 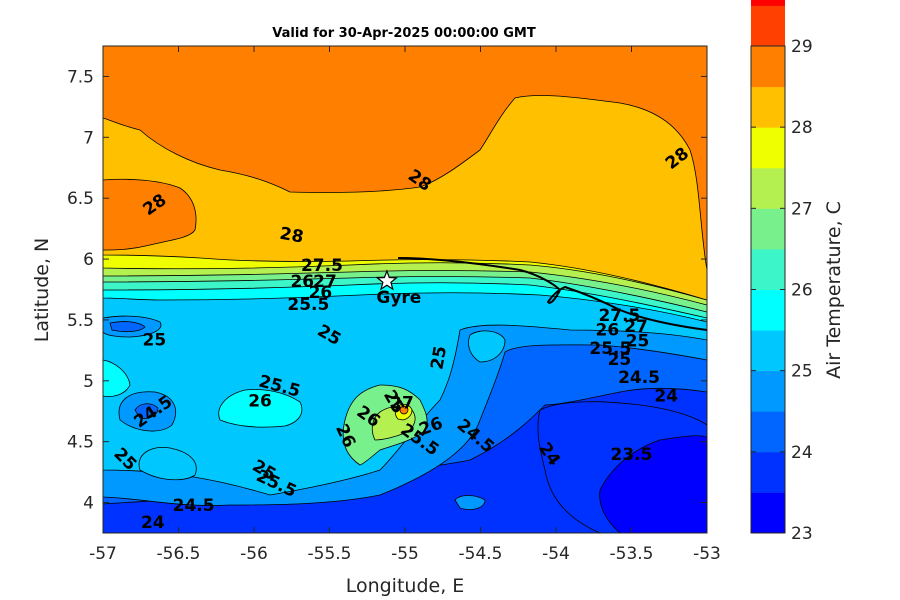 What do you see at coordinates (167, 464) in the screenshot?
I see `band-25-to-25-5-patch-sw` at bounding box center [167, 464].